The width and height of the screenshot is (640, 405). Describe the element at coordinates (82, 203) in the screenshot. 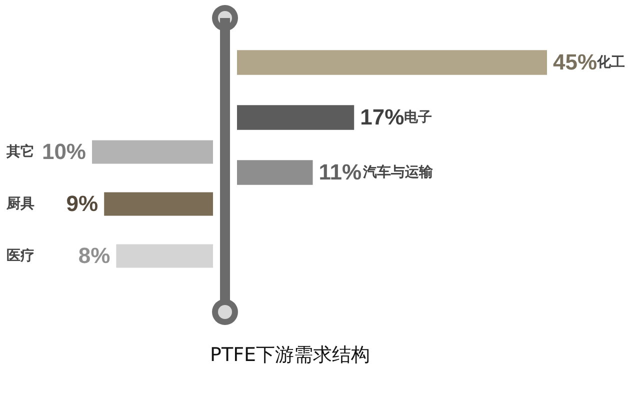

I see `data-label: 9%` at that location.